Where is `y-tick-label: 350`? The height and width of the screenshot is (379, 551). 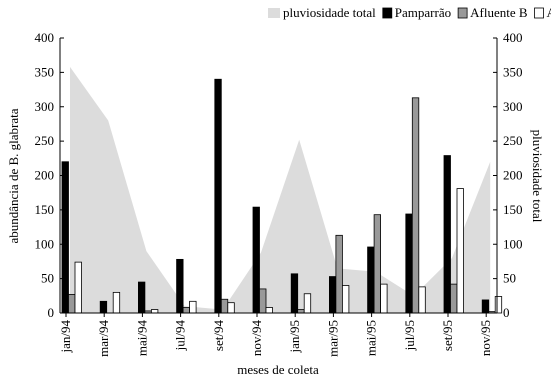 y-tick-label: 350 is located at coordinates (45, 71).